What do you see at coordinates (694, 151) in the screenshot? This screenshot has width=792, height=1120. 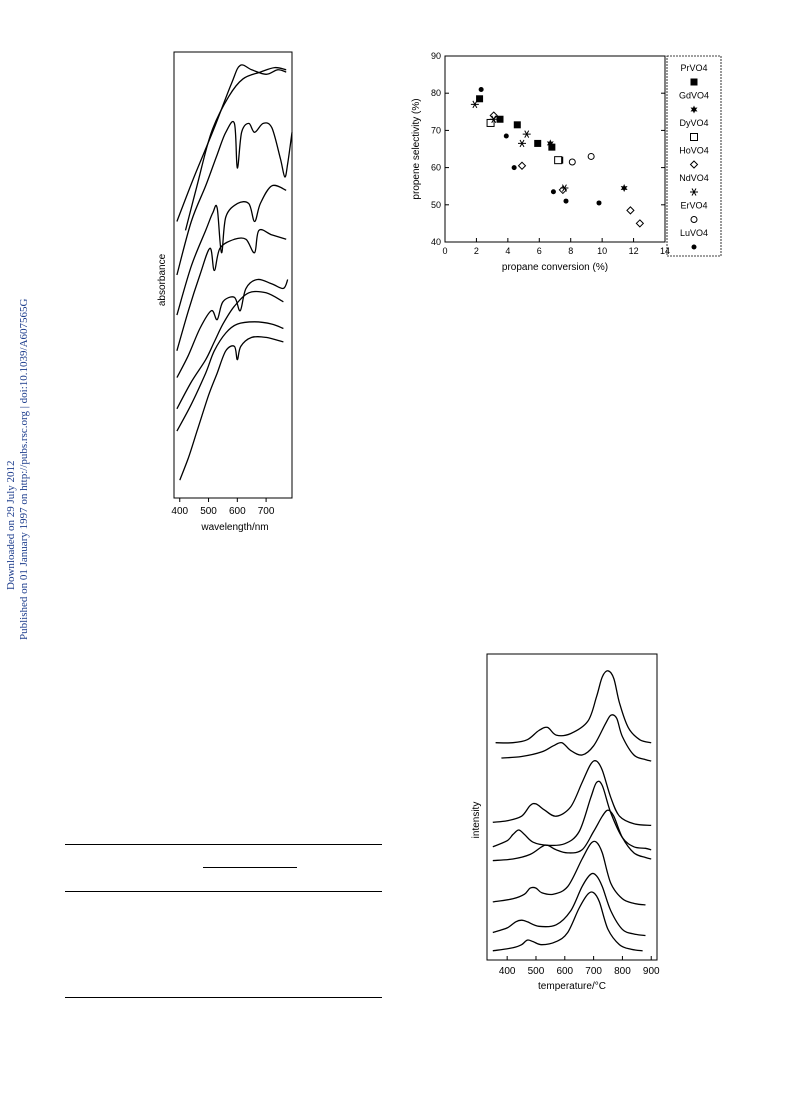 I see `legend-label: HoVO4` at bounding box center [694, 151].